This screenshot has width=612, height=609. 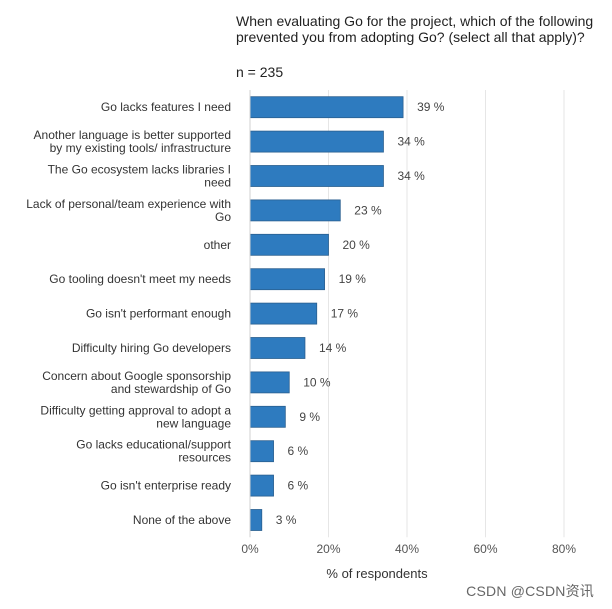 I want to click on data-label: 14 %, so click(x=333, y=348).